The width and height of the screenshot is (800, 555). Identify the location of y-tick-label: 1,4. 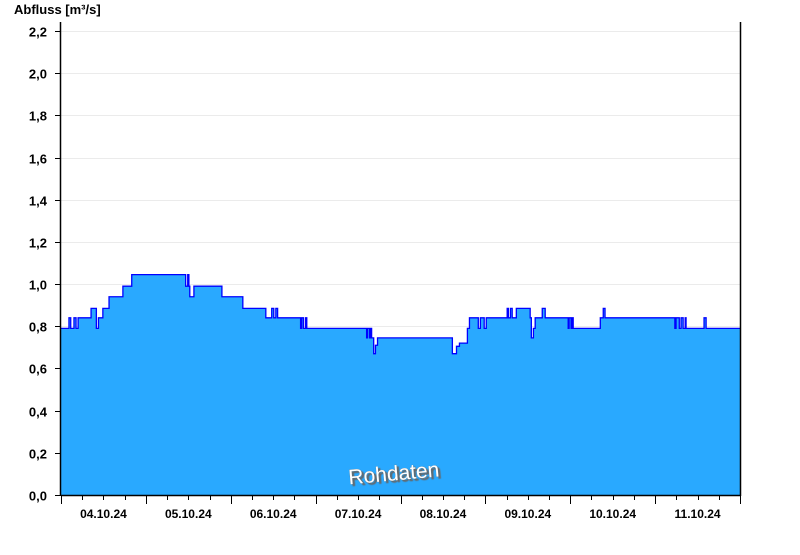
(38, 201).